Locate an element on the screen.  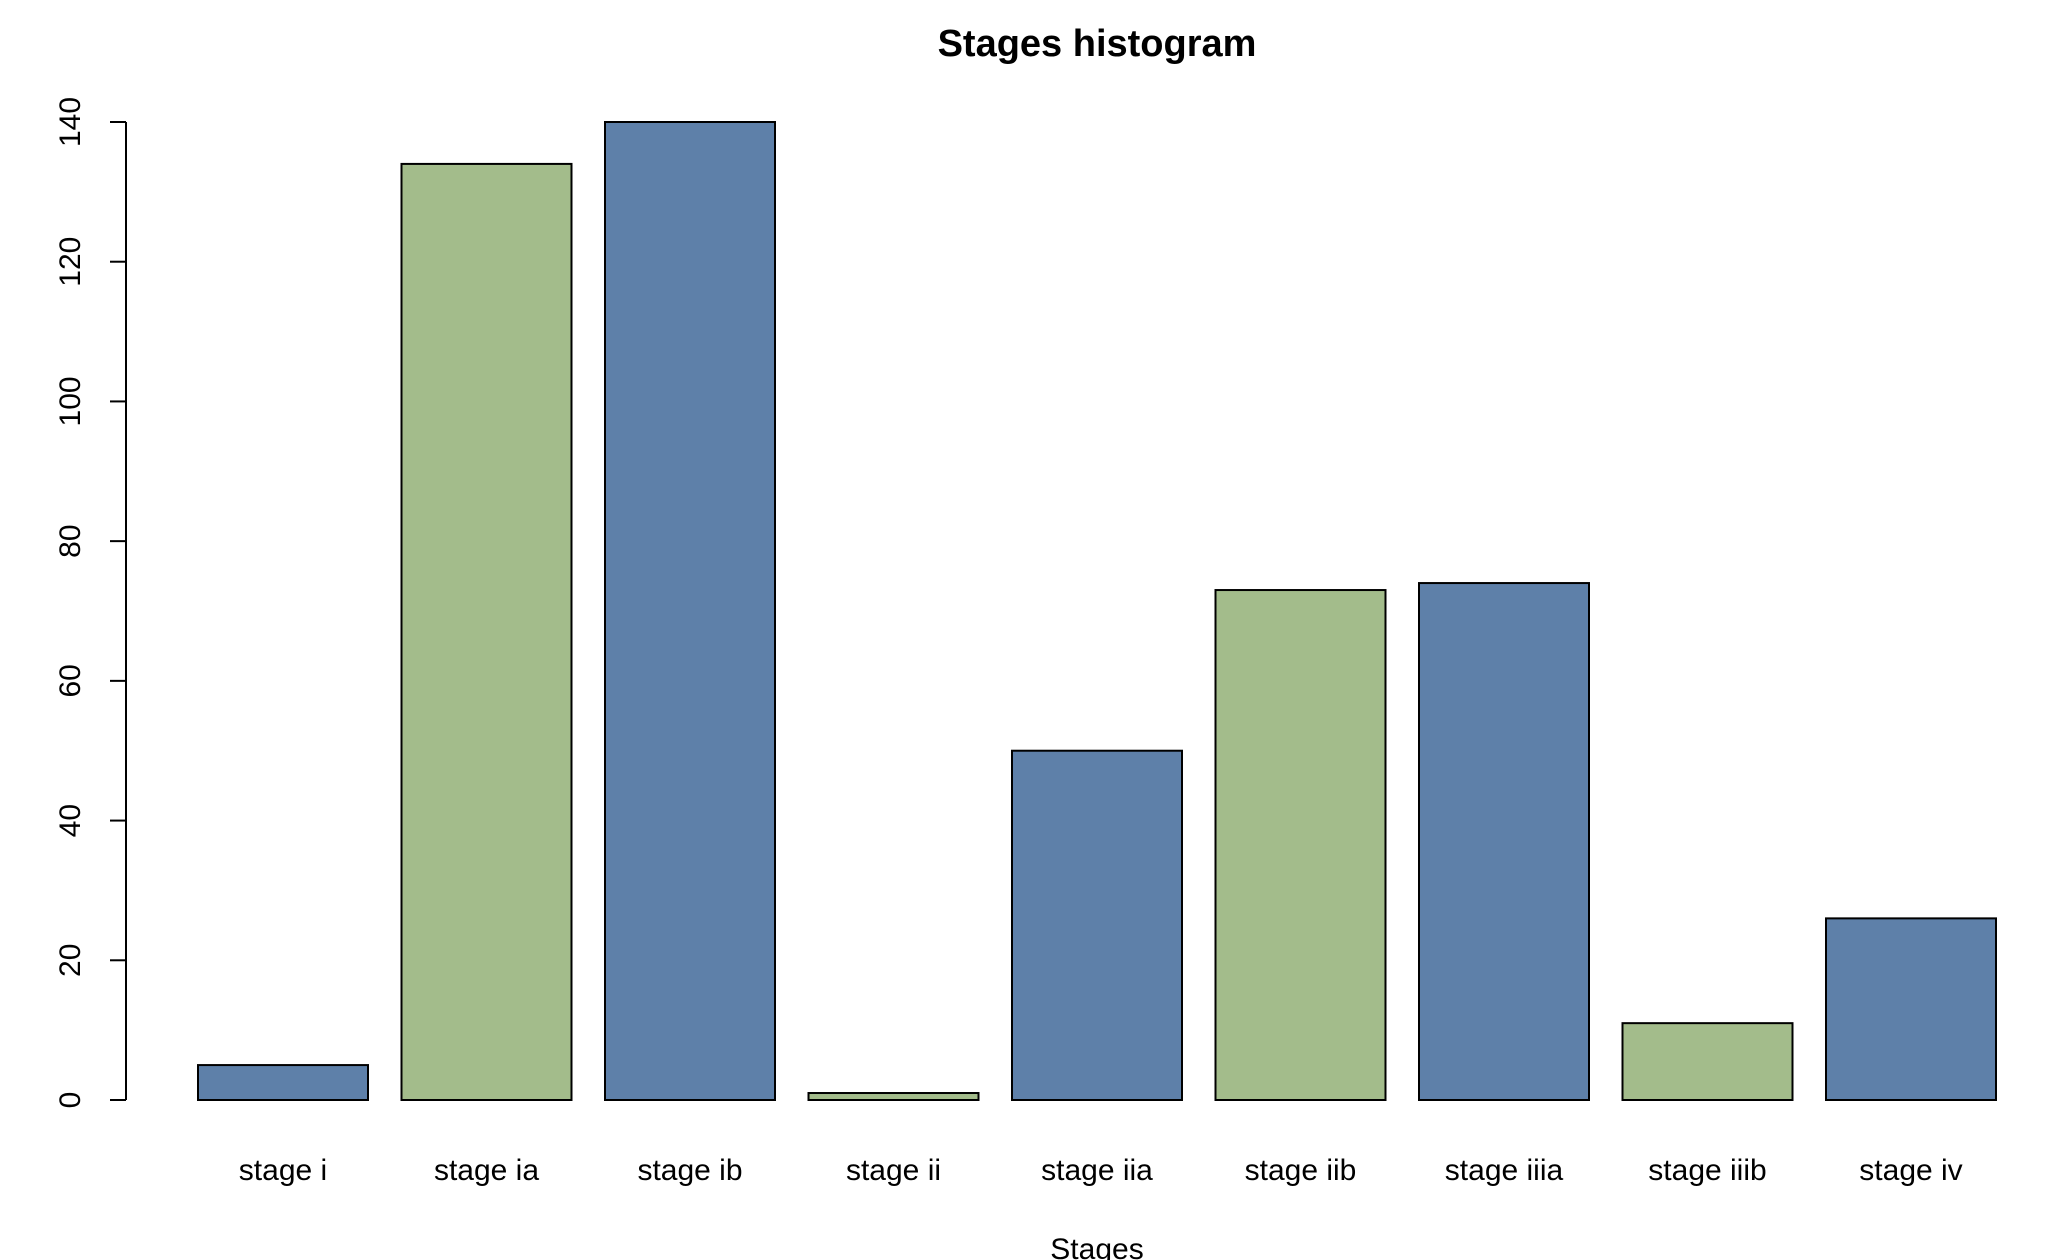
x-tick-label: stage ii is located at coordinates (893, 1170).